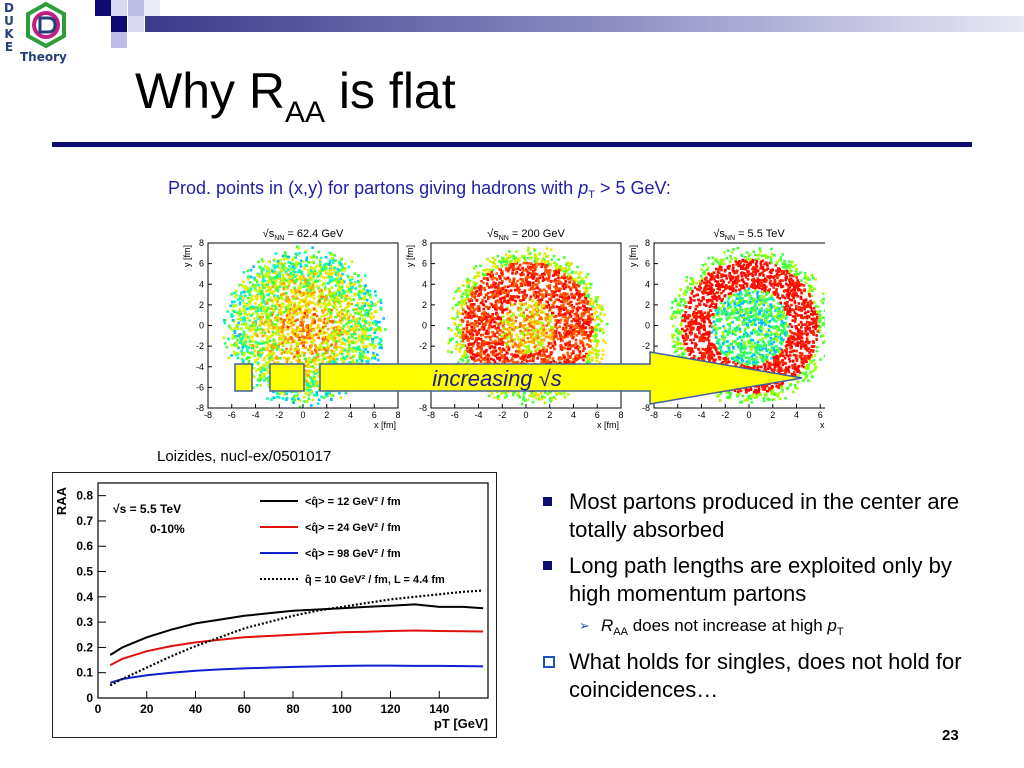 This screenshot has width=1024, height=768. Describe the element at coordinates (279, 238) in the screenshot. I see `panel-title-sub: NN` at that location.